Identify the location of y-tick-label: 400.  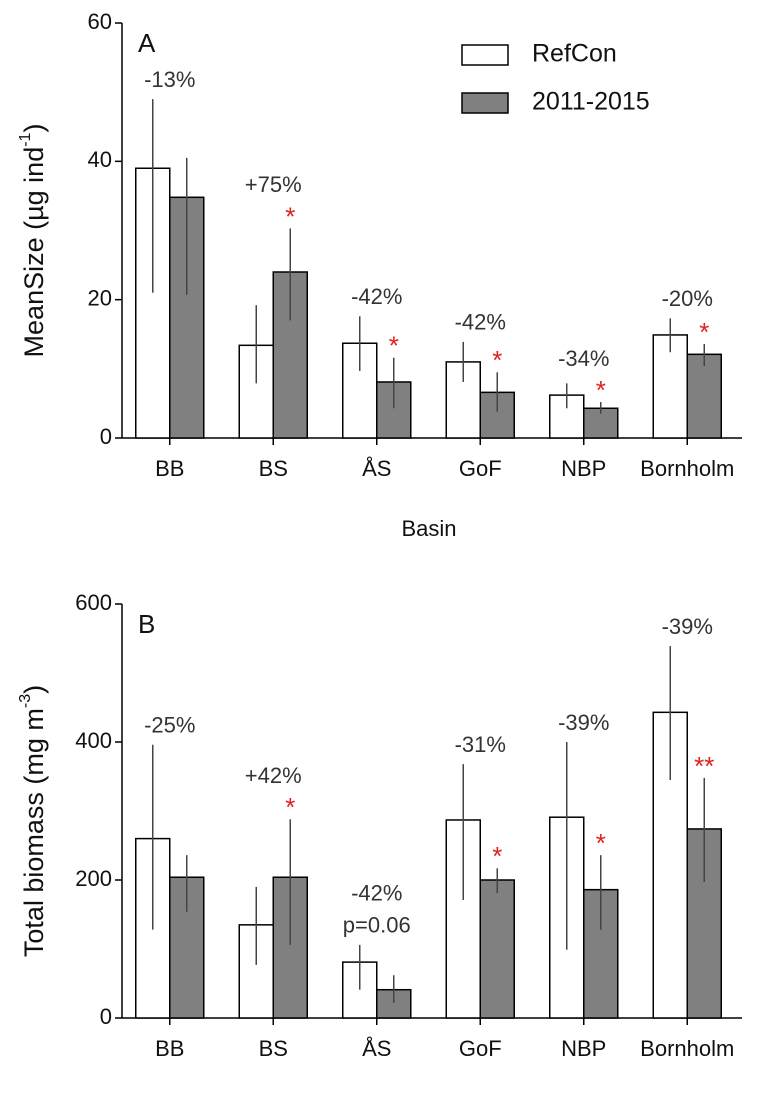
(93, 740).